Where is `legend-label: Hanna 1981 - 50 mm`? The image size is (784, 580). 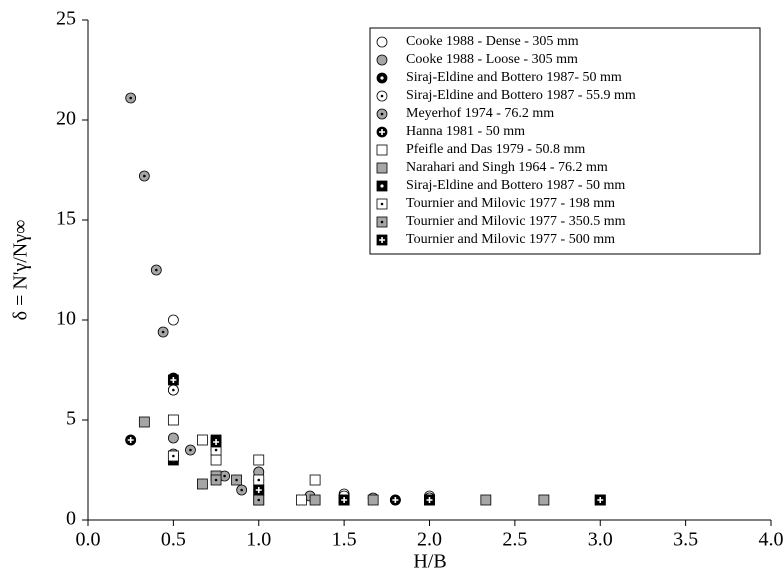 legend-label: Hanna 1981 - 50 mm is located at coordinates (465, 131).